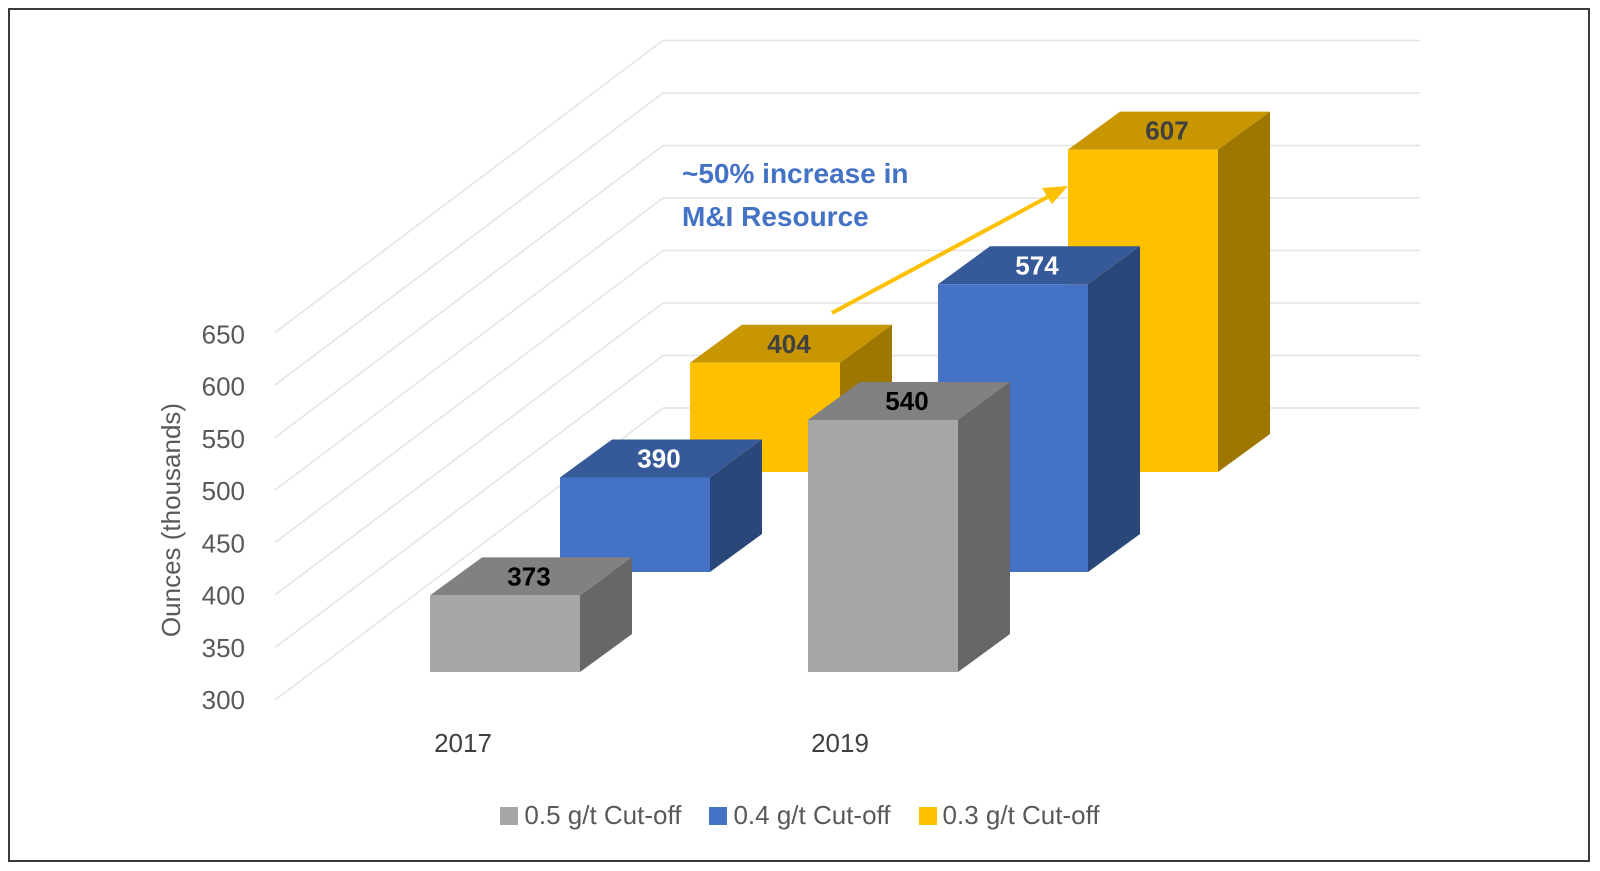  Describe the element at coordinates (223, 439) in the screenshot. I see `y-tick-label: 550` at that location.